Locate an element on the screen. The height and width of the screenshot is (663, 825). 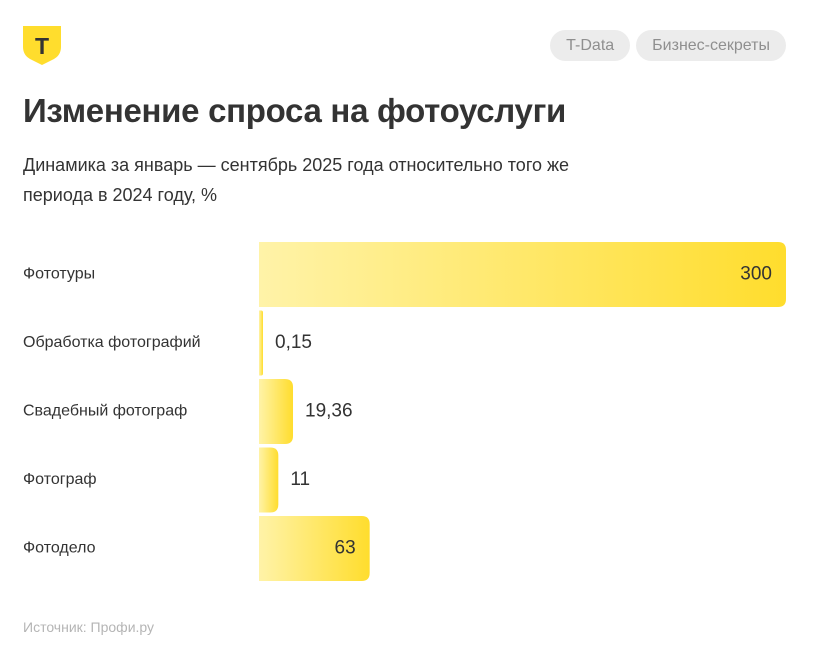
header-tags: T-Data Бизнес-секреты is located at coordinates (668, 45).